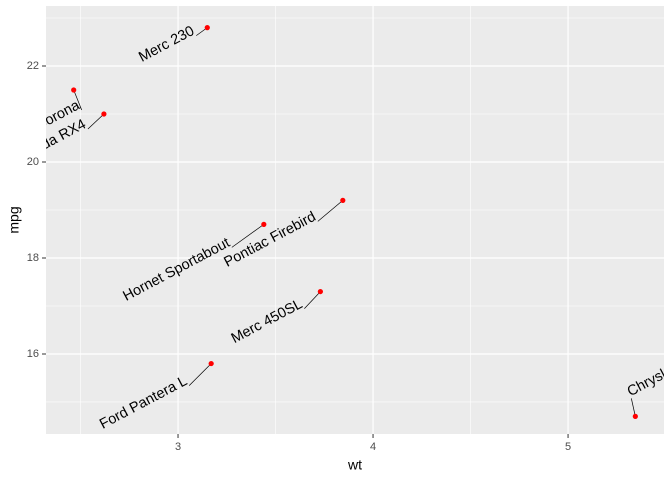 The image size is (672, 485). I want to click on y-tick-label: 18, so click(33, 258).